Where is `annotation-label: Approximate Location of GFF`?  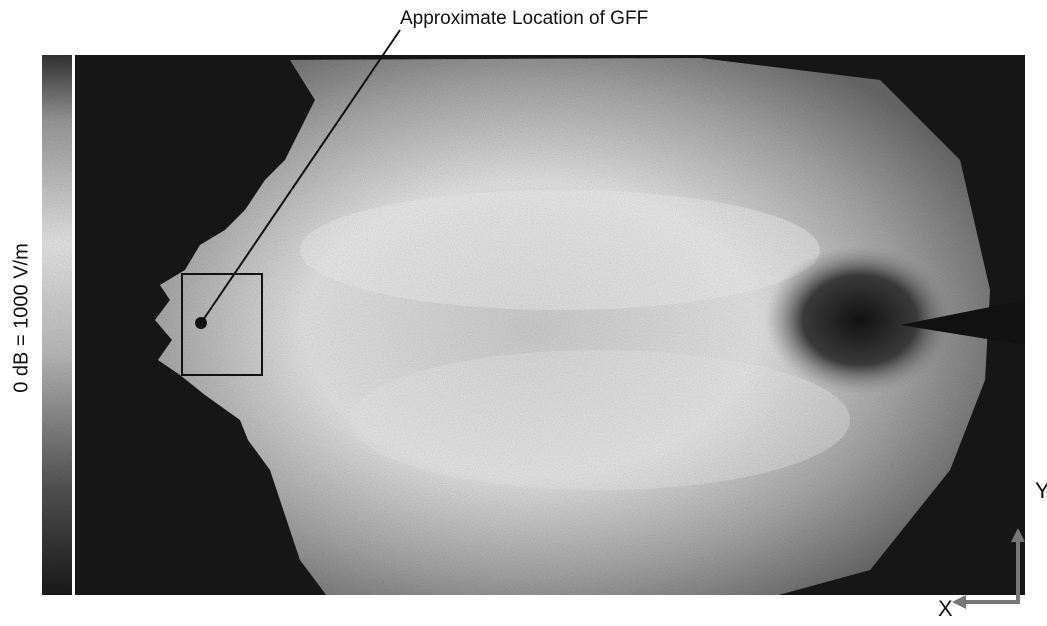 annotation-label: Approximate Location of GFF is located at coordinates (524, 18).